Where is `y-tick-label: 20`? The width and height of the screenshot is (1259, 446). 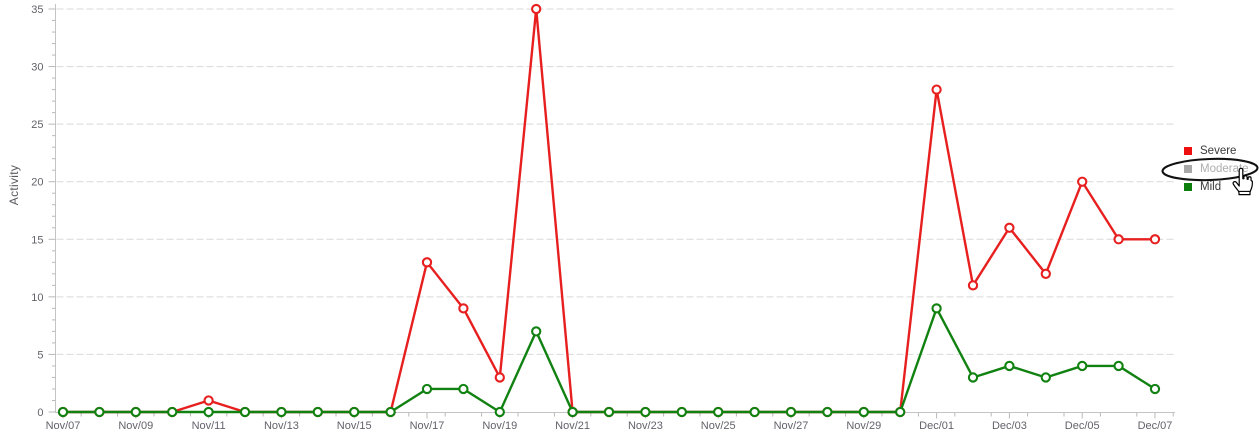 y-tick-label: 20 is located at coordinates (37, 183).